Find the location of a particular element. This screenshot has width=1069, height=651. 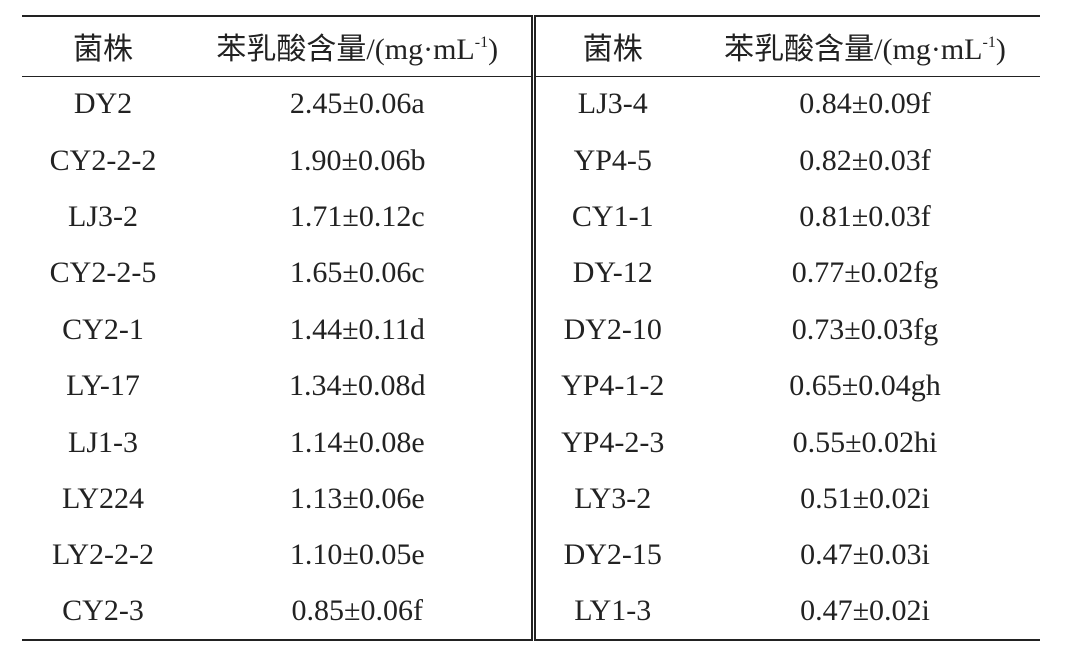

content-cell: 1.10±0.05e is located at coordinates (360, 555).